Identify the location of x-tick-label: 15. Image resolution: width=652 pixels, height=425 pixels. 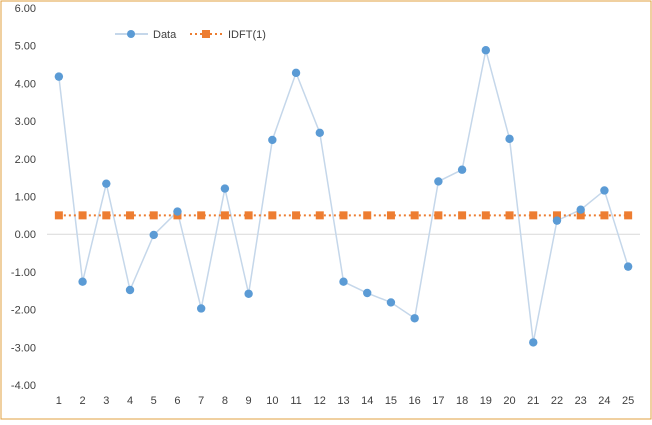
(391, 401).